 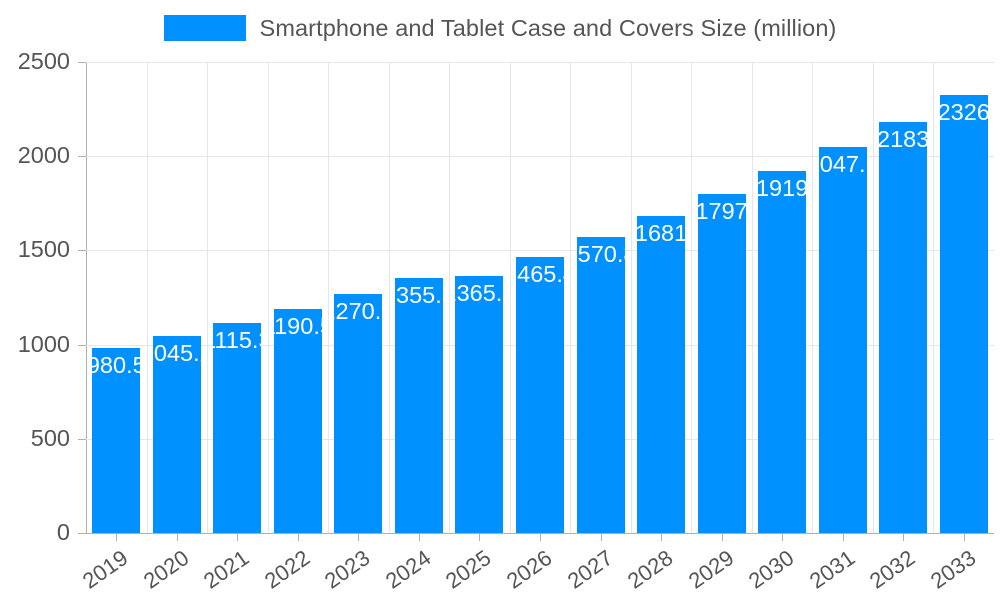 What do you see at coordinates (43, 61) in the screenshot?
I see `y-axis-tick-label: 2500` at bounding box center [43, 61].